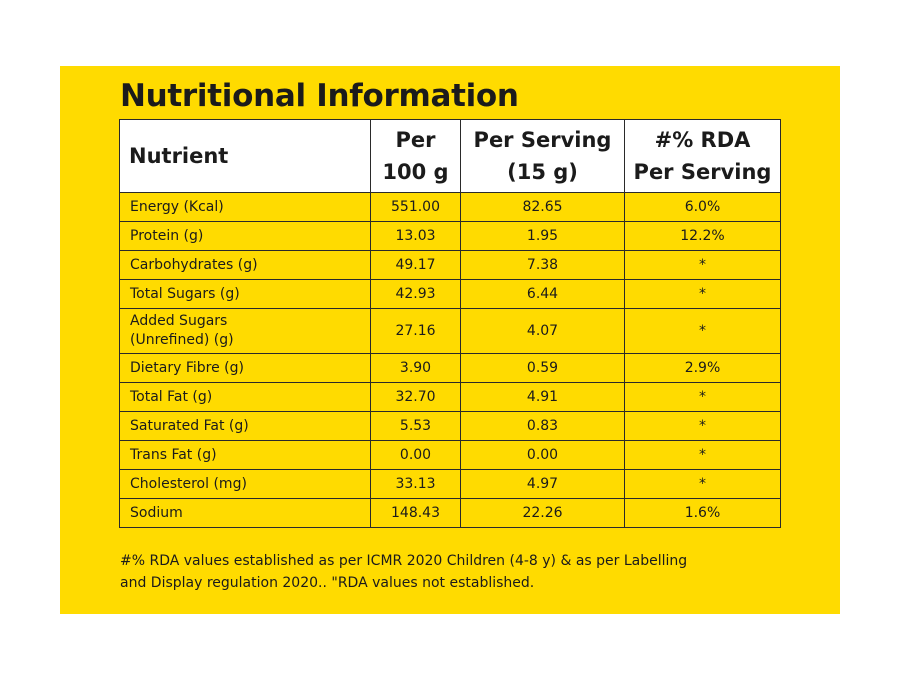  What do you see at coordinates (173, 454) in the screenshot?
I see `nutrient-name-line: Trans Fat (g)` at bounding box center [173, 454].